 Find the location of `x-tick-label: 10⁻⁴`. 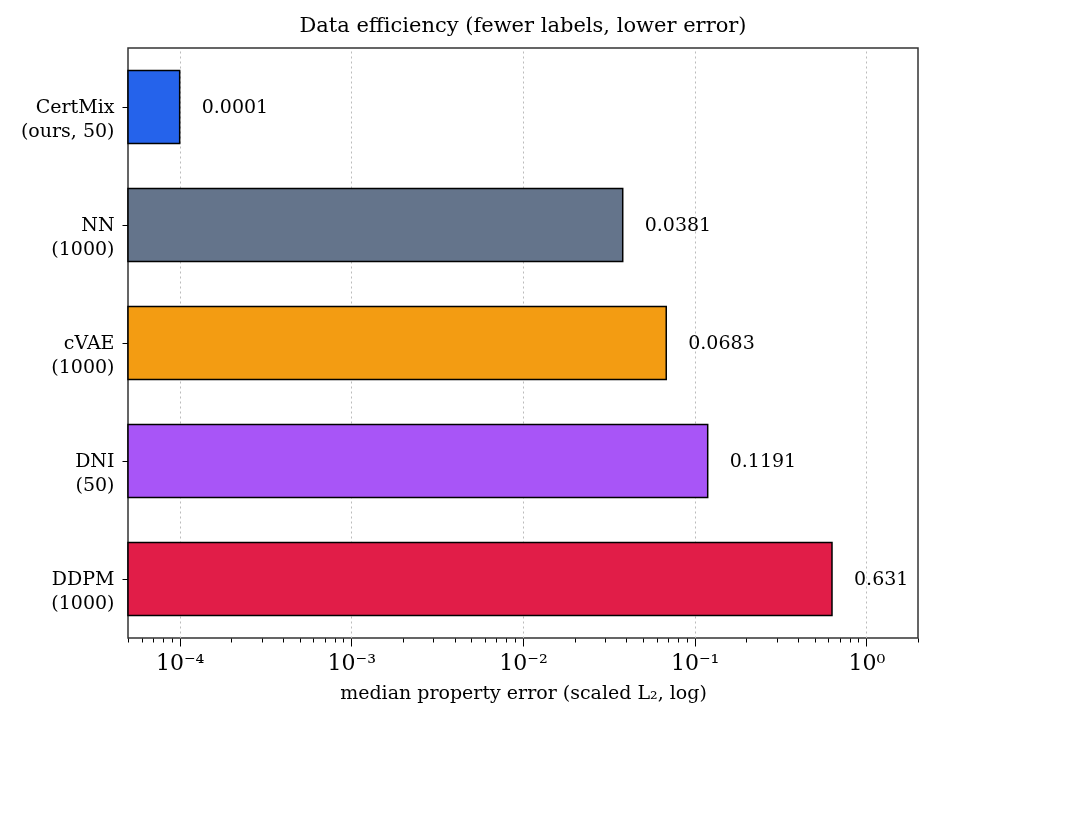

x-tick-label: 10⁻⁴ is located at coordinates (180, 662).